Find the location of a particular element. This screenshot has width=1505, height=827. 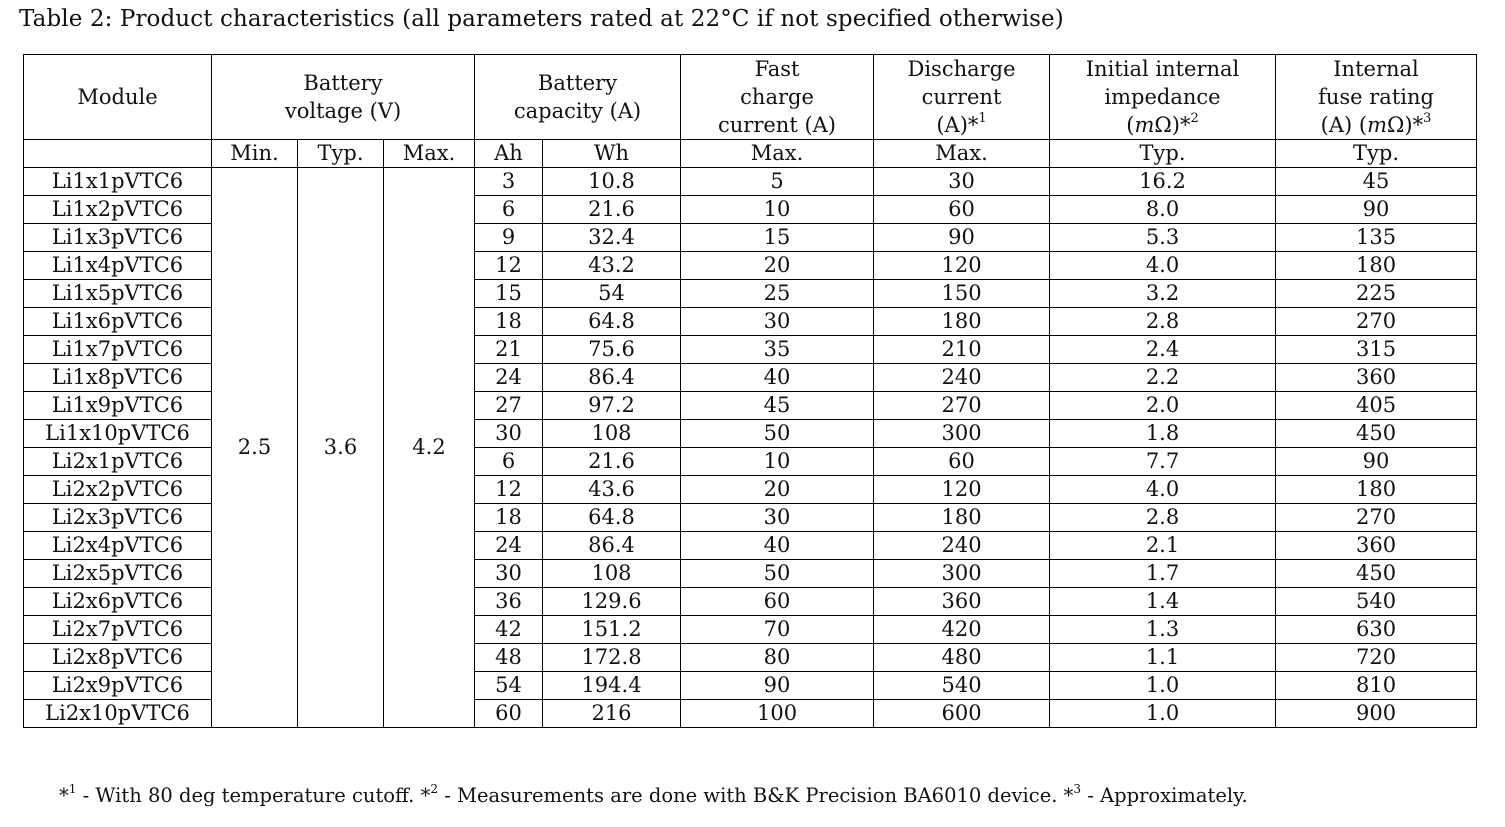

header-battery-capacity-line2: capacity (A) is located at coordinates (577, 111).